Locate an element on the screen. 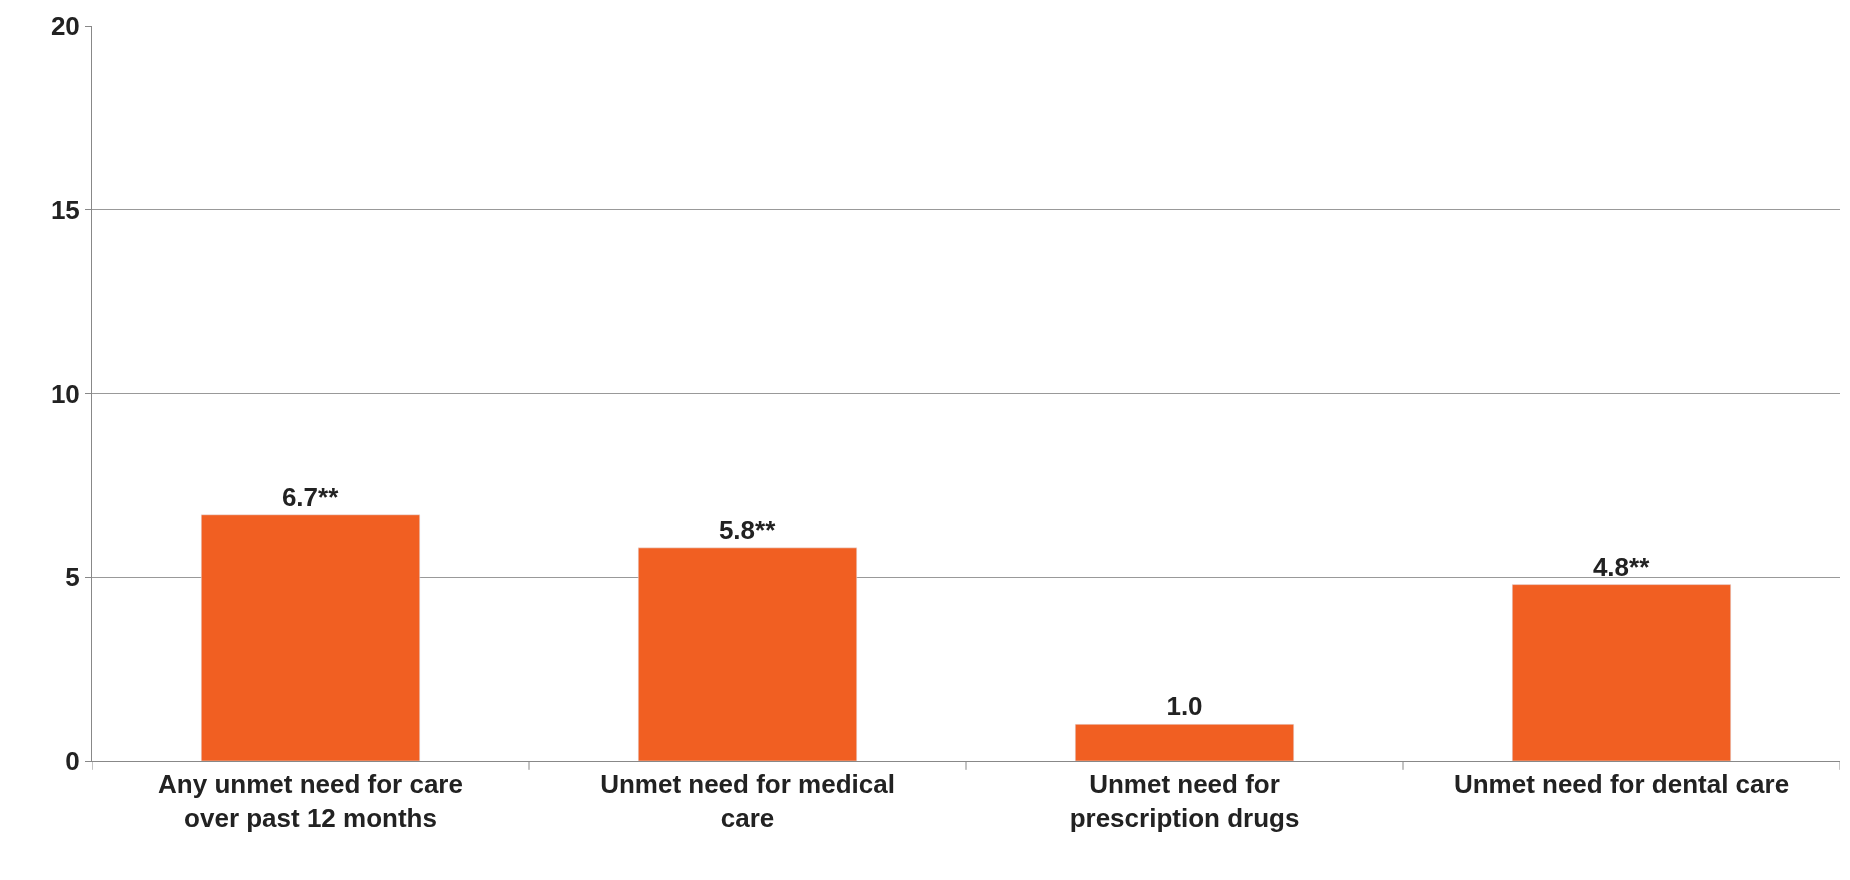  data-label: 5.8** is located at coordinates (747, 529).